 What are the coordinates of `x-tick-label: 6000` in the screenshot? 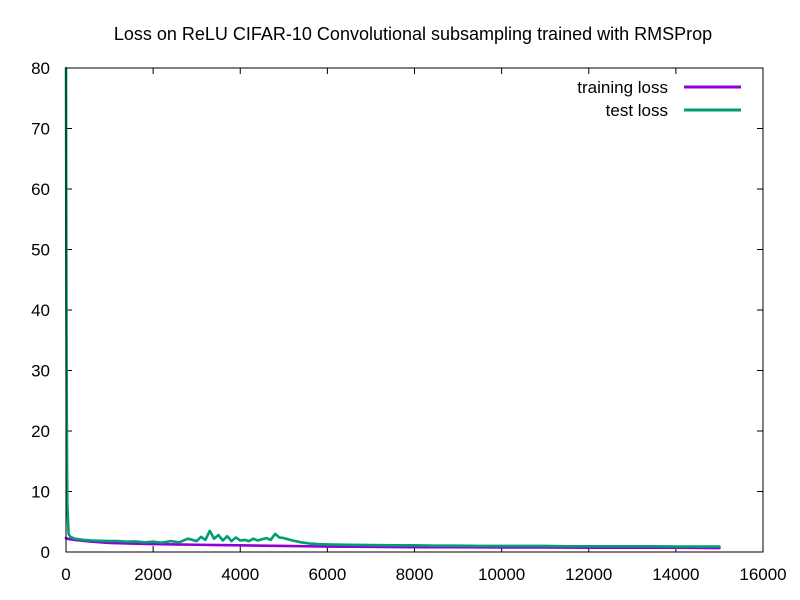 It's located at (327, 574).